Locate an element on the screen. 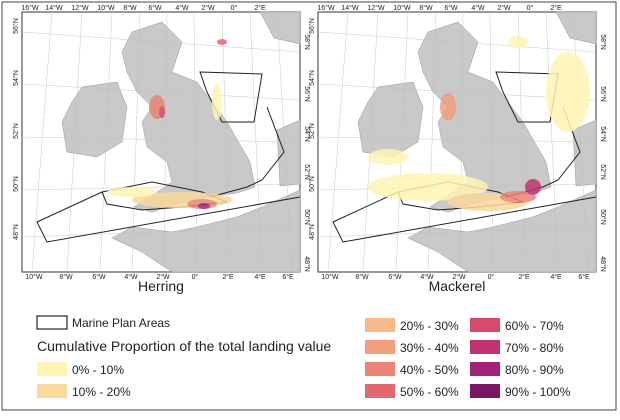 The image size is (620, 420). panel-title: Herring is located at coordinates (161, 286).